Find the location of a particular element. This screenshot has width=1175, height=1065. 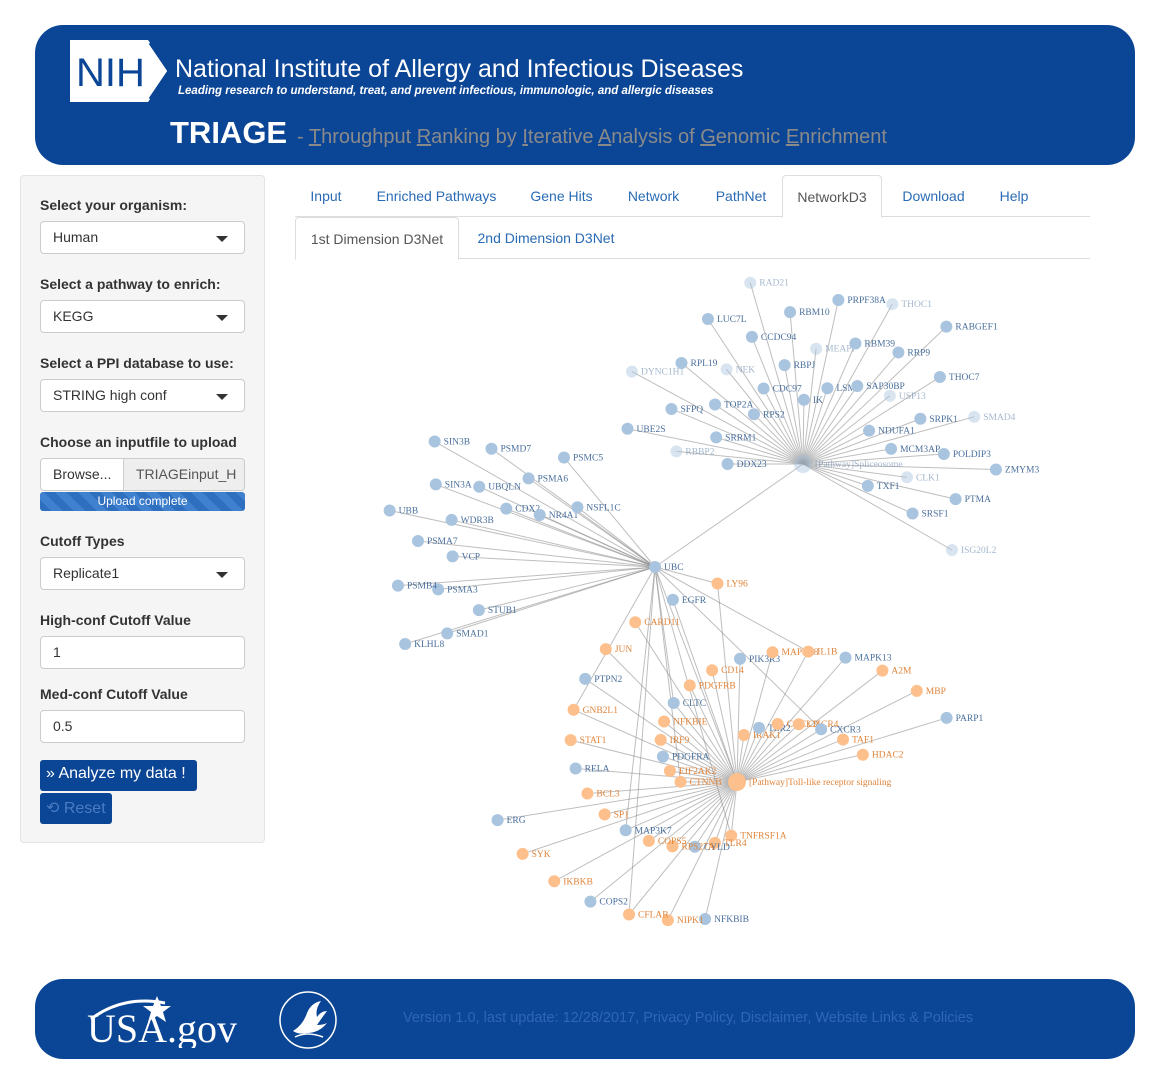

tab-input: Input is located at coordinates (326, 196).